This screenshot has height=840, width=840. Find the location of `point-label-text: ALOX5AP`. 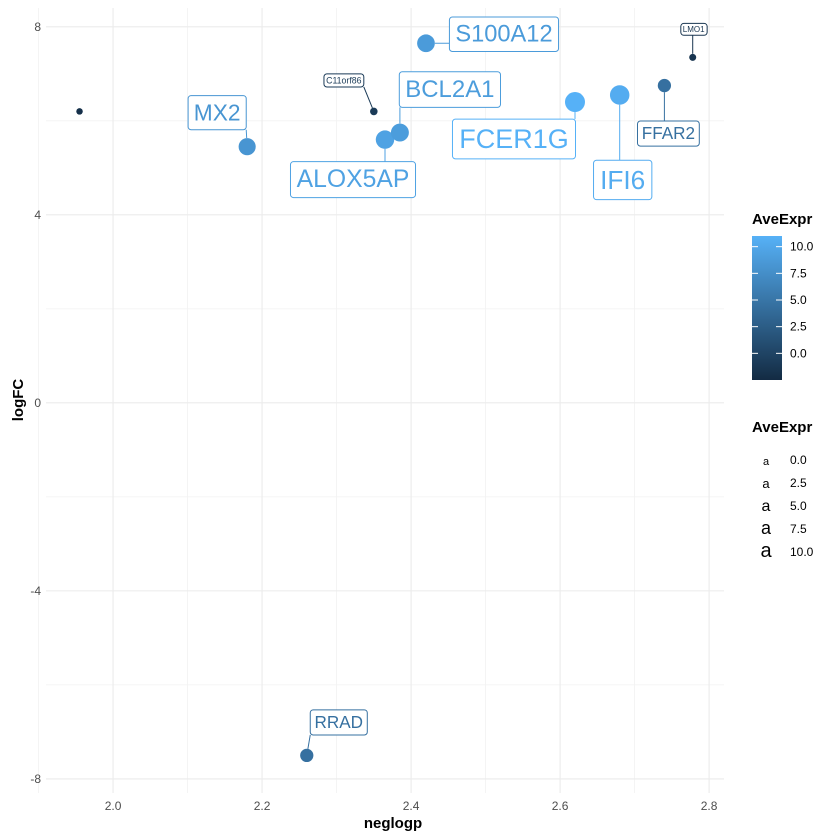

point-label-text: ALOX5AP is located at coordinates (353, 179).